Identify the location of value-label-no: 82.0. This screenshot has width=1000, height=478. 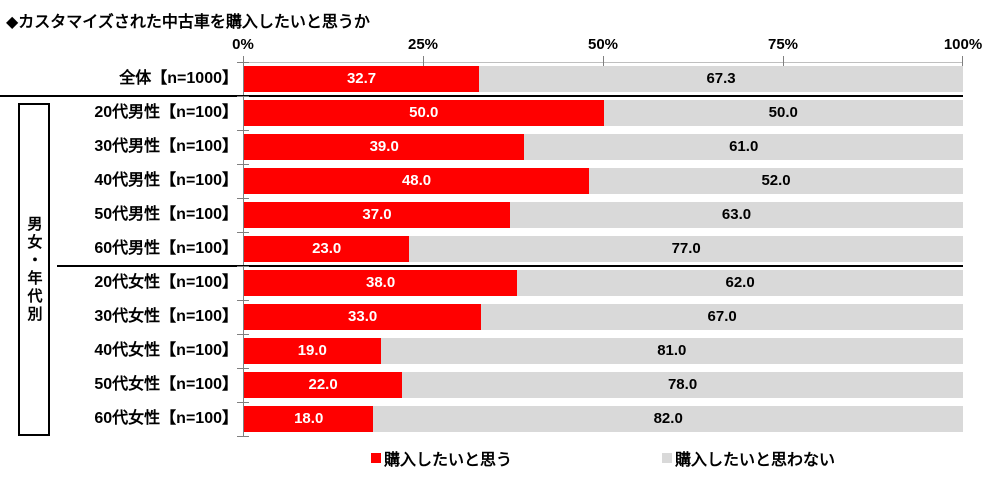
(668, 418).